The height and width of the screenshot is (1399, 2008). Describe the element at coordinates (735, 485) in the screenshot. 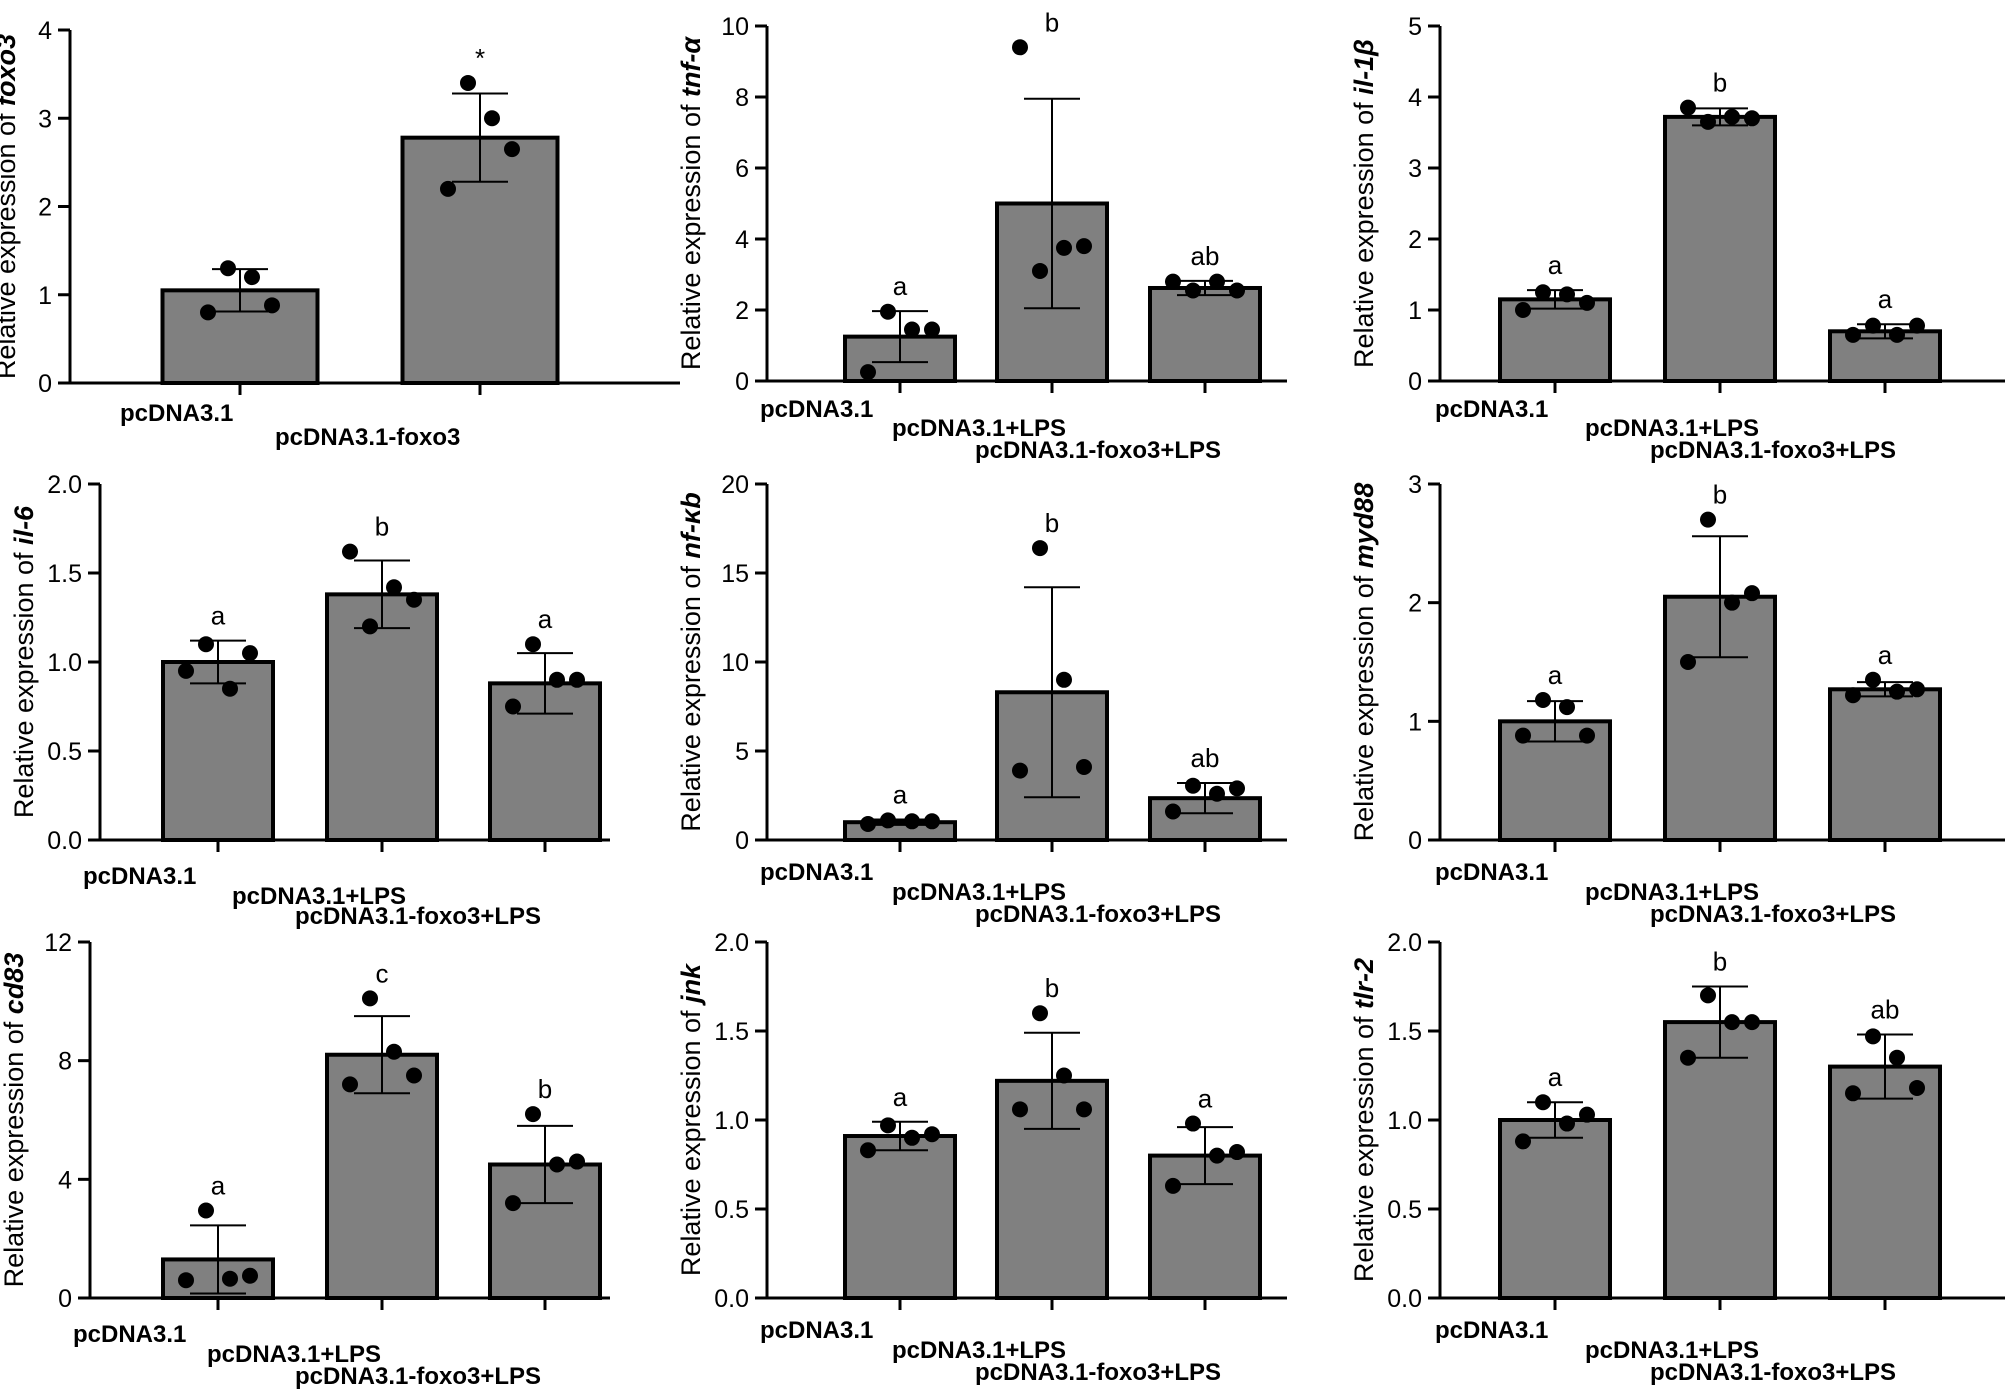

I see `y-tick-label: 20` at that location.